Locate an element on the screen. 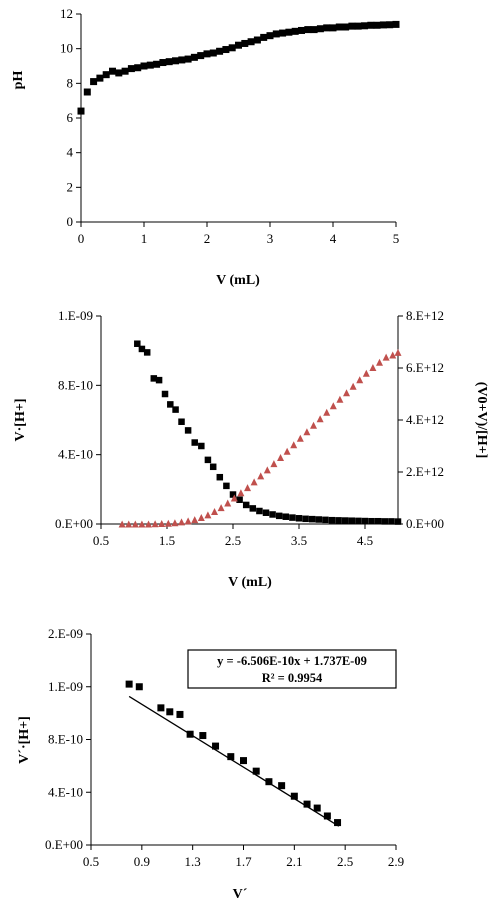  chart2-y-right-tick-label: 2.E+12 is located at coordinates (425, 471).